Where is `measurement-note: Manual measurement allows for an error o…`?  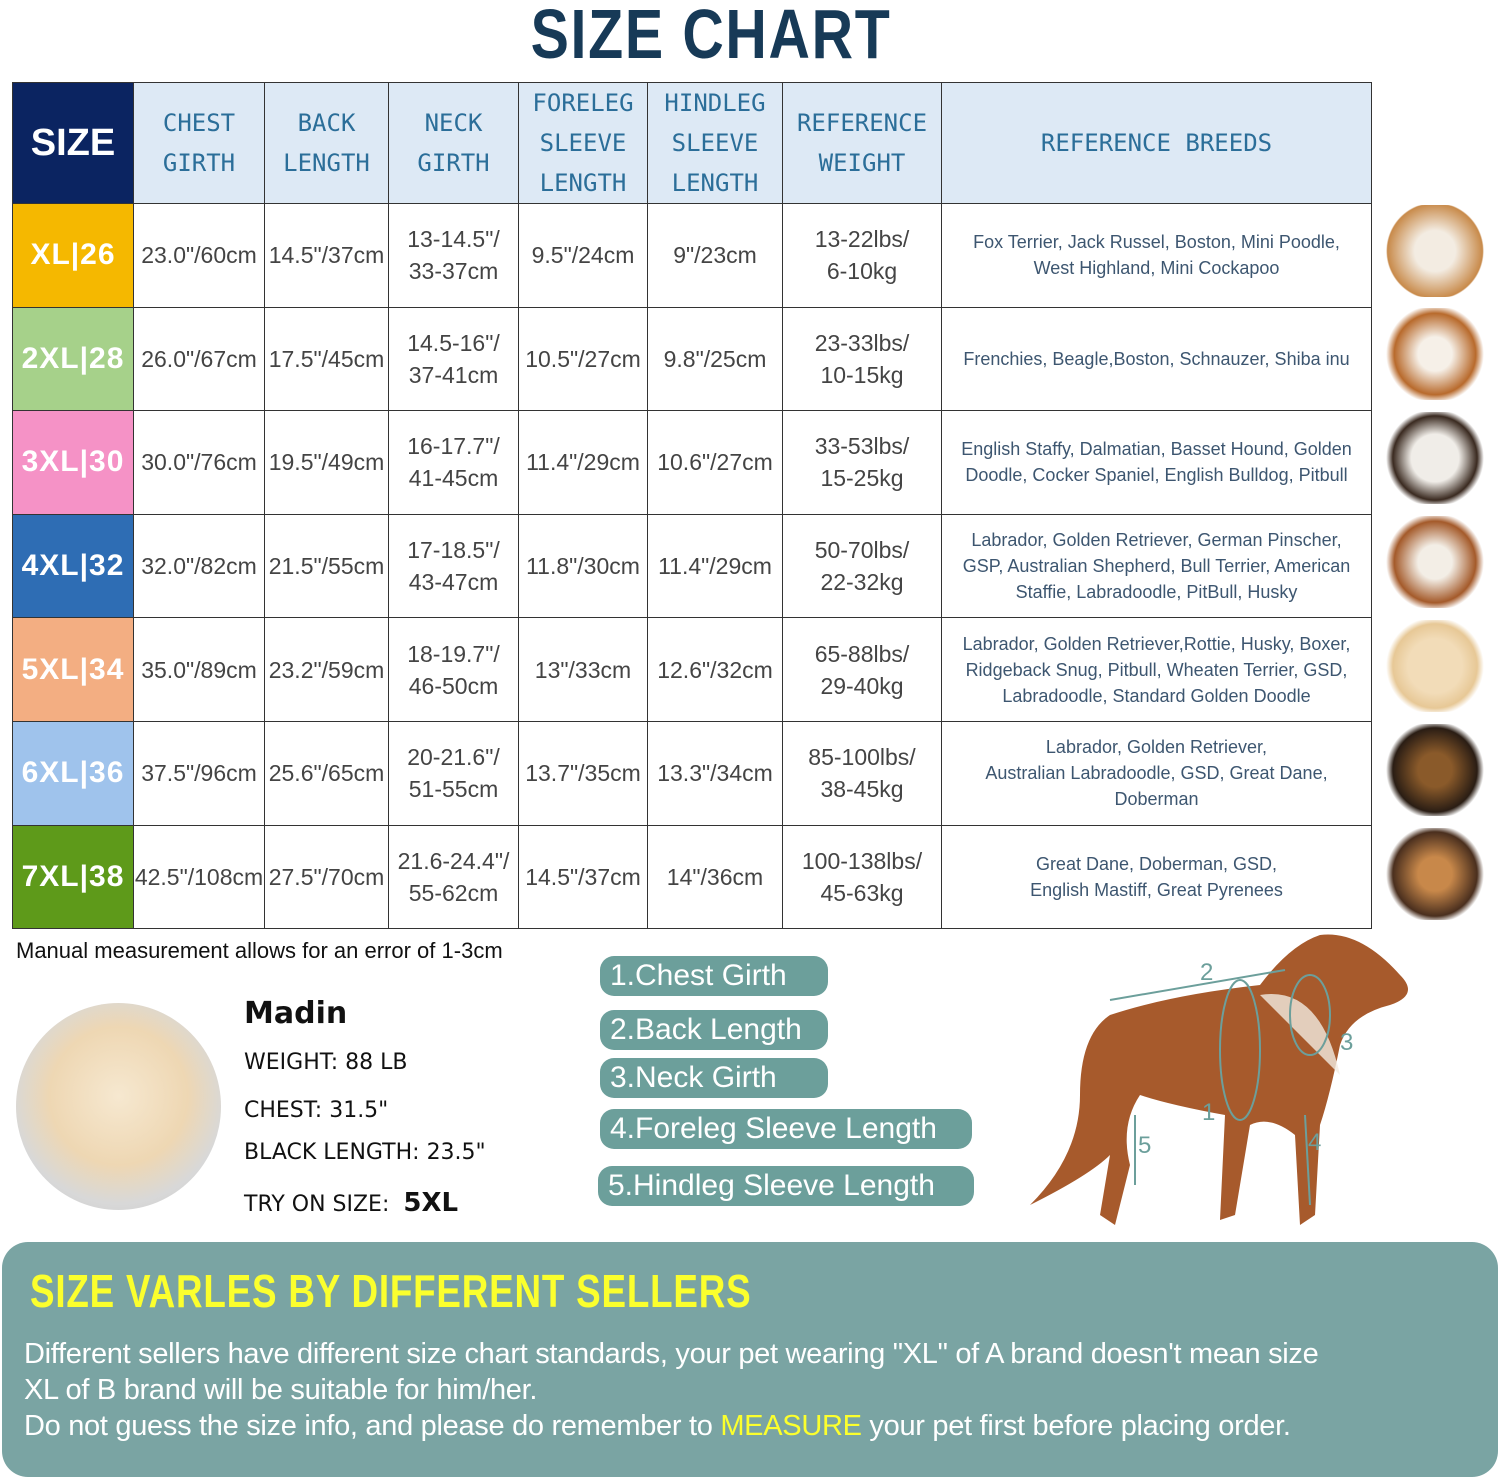
measurement-note: Manual measurement allows for an error o… is located at coordinates (259, 950).